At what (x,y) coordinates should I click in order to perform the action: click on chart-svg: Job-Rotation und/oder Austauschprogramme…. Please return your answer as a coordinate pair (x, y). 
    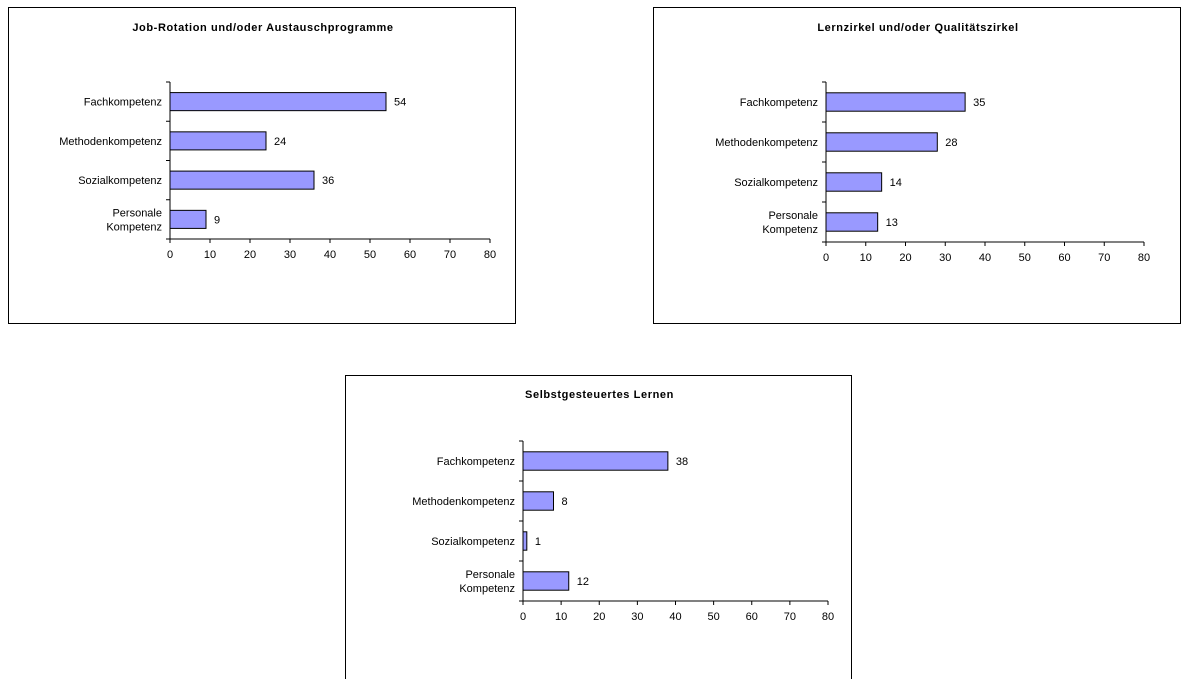
    Looking at the image, I should click on (277, 141).